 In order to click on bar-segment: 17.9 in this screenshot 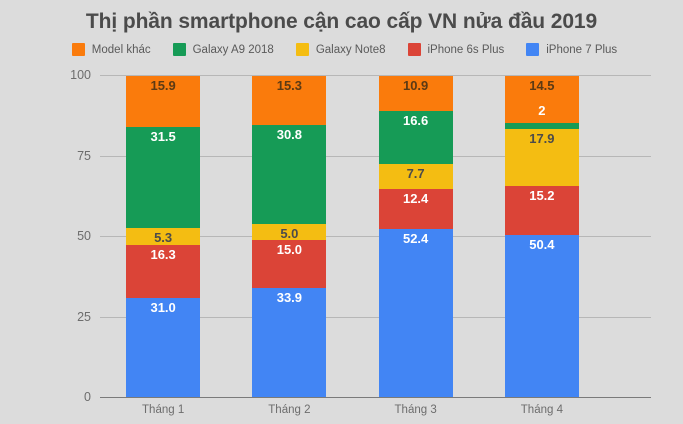, I will do `click(541, 157)`.